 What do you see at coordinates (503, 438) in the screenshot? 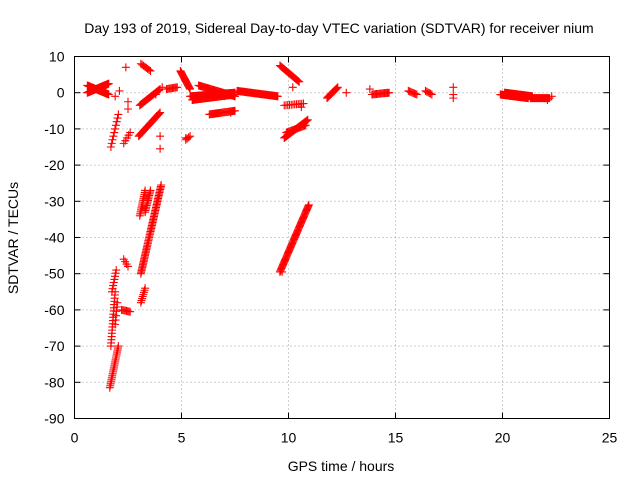
I see `x-tick-label: 20` at bounding box center [503, 438].